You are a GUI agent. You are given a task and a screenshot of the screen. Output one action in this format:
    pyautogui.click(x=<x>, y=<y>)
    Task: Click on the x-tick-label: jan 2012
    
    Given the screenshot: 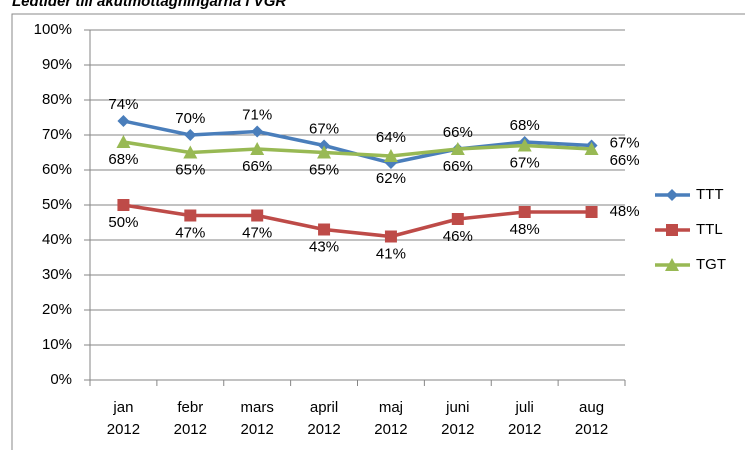 What is the action you would take?
    pyautogui.click(x=123, y=418)
    